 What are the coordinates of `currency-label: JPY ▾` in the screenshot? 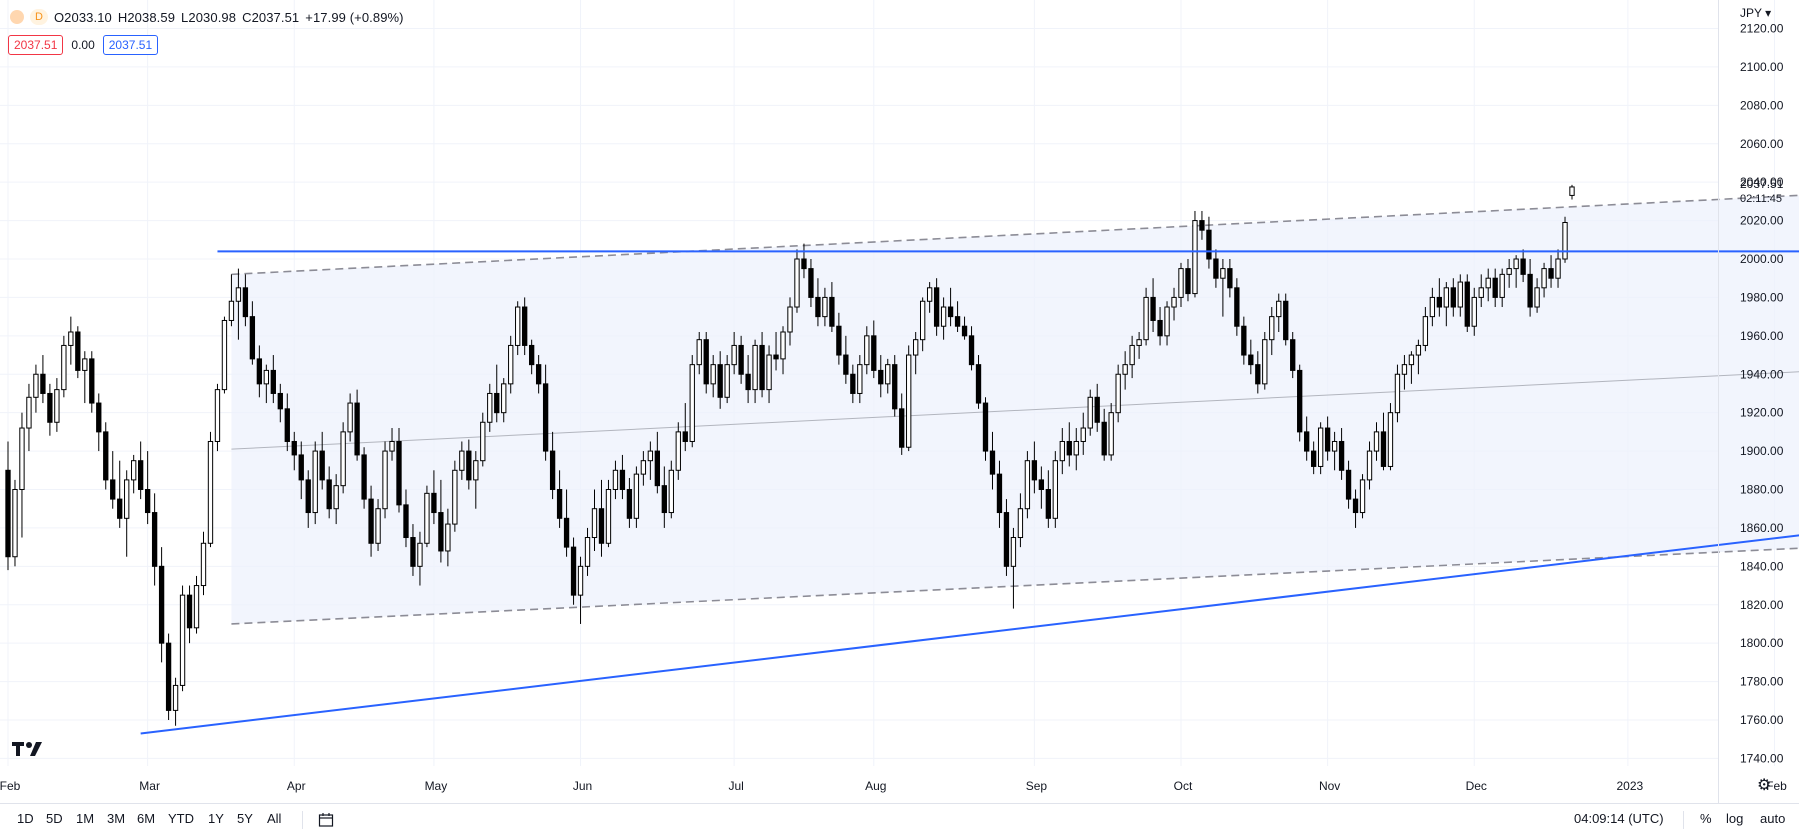 It's located at (1756, 13).